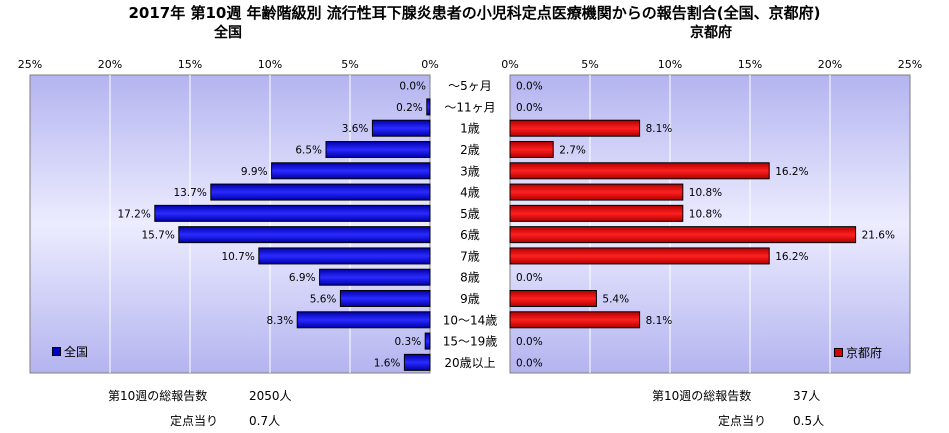 The image size is (949, 433). What do you see at coordinates (469, 107) in the screenshot?
I see `category-label: ～11ヶ月` at bounding box center [469, 107].